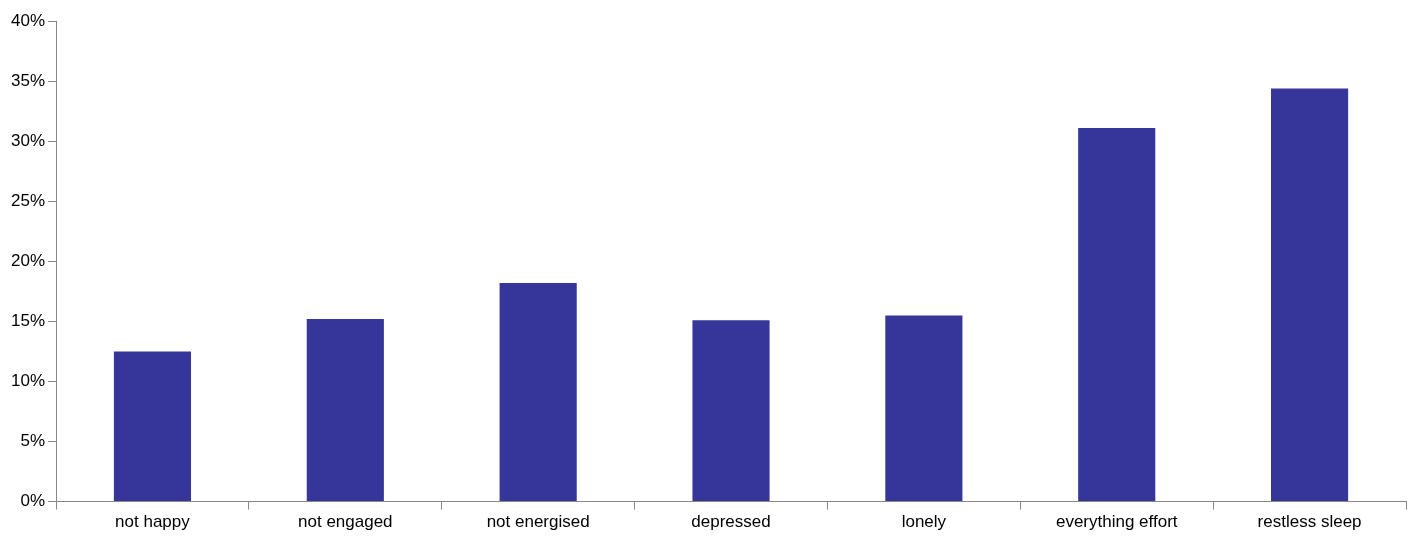 The image size is (1418, 546). What do you see at coordinates (153, 522) in the screenshot?
I see `x-tick-label: not happy` at bounding box center [153, 522].